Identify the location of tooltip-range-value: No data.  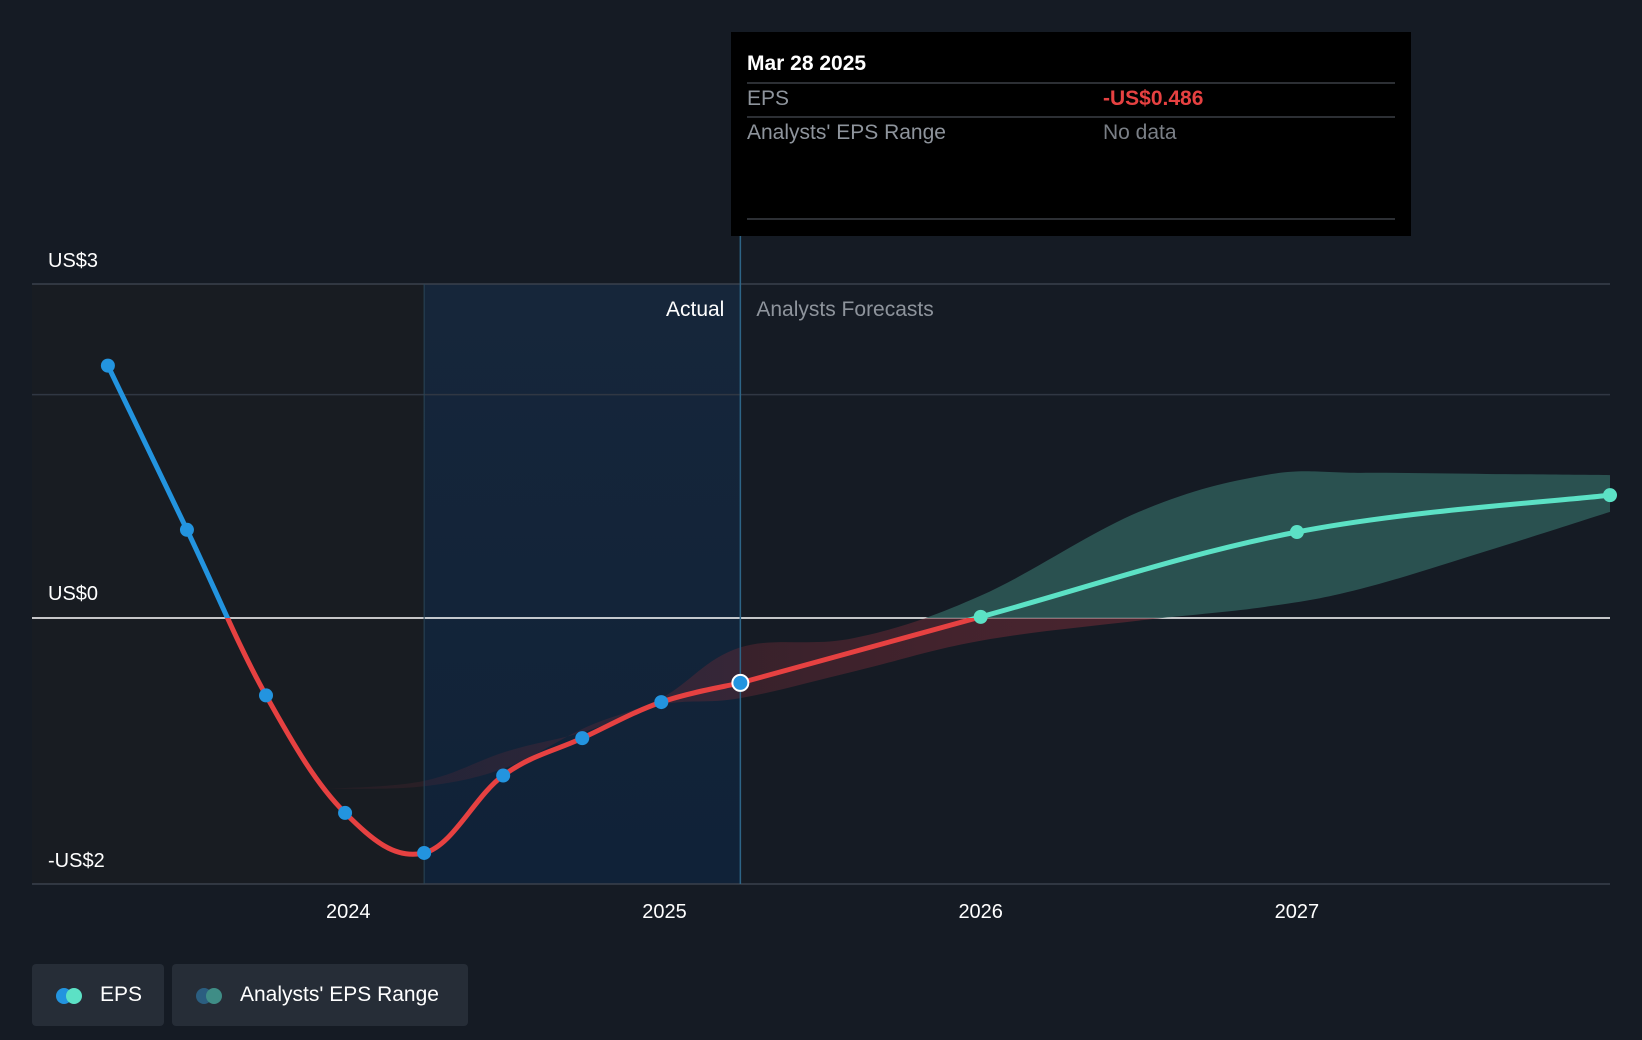
(1140, 132).